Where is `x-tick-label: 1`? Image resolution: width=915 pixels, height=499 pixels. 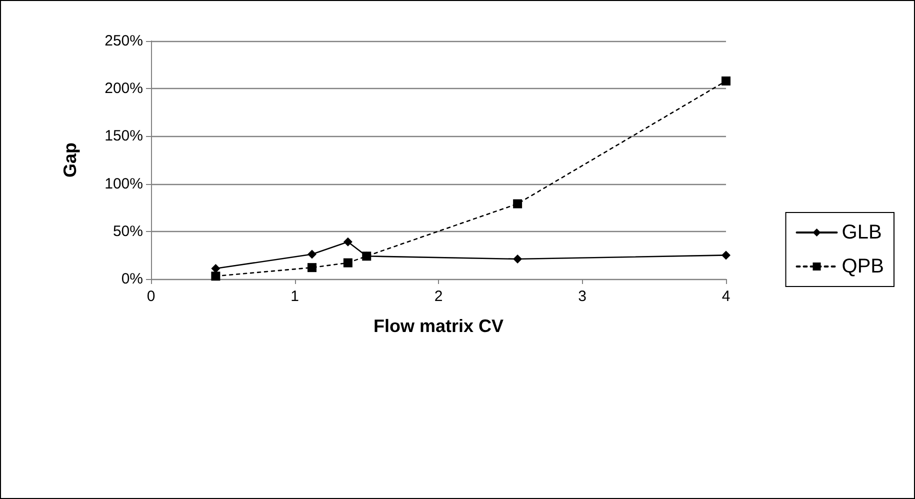 x-tick-label: 1 is located at coordinates (294, 296).